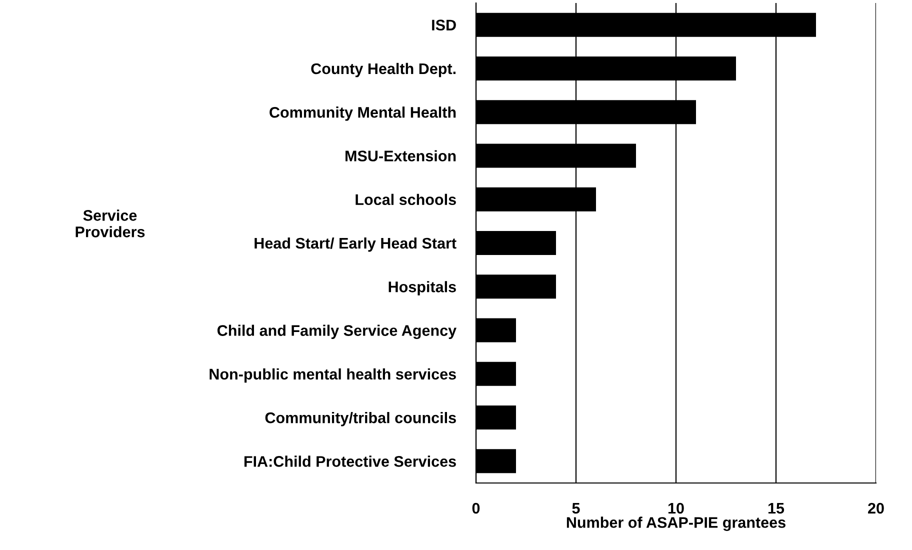  Describe the element at coordinates (355, 244) in the screenshot. I see `y-tick-label: Head Start/ Early Head Start` at that location.